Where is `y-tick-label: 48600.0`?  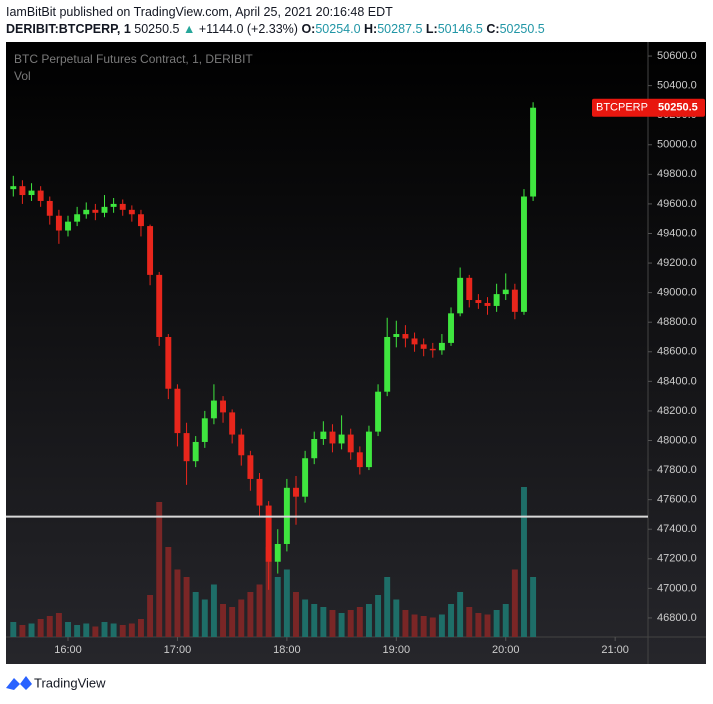
y-tick-label: 48600.0 is located at coordinates (677, 352).